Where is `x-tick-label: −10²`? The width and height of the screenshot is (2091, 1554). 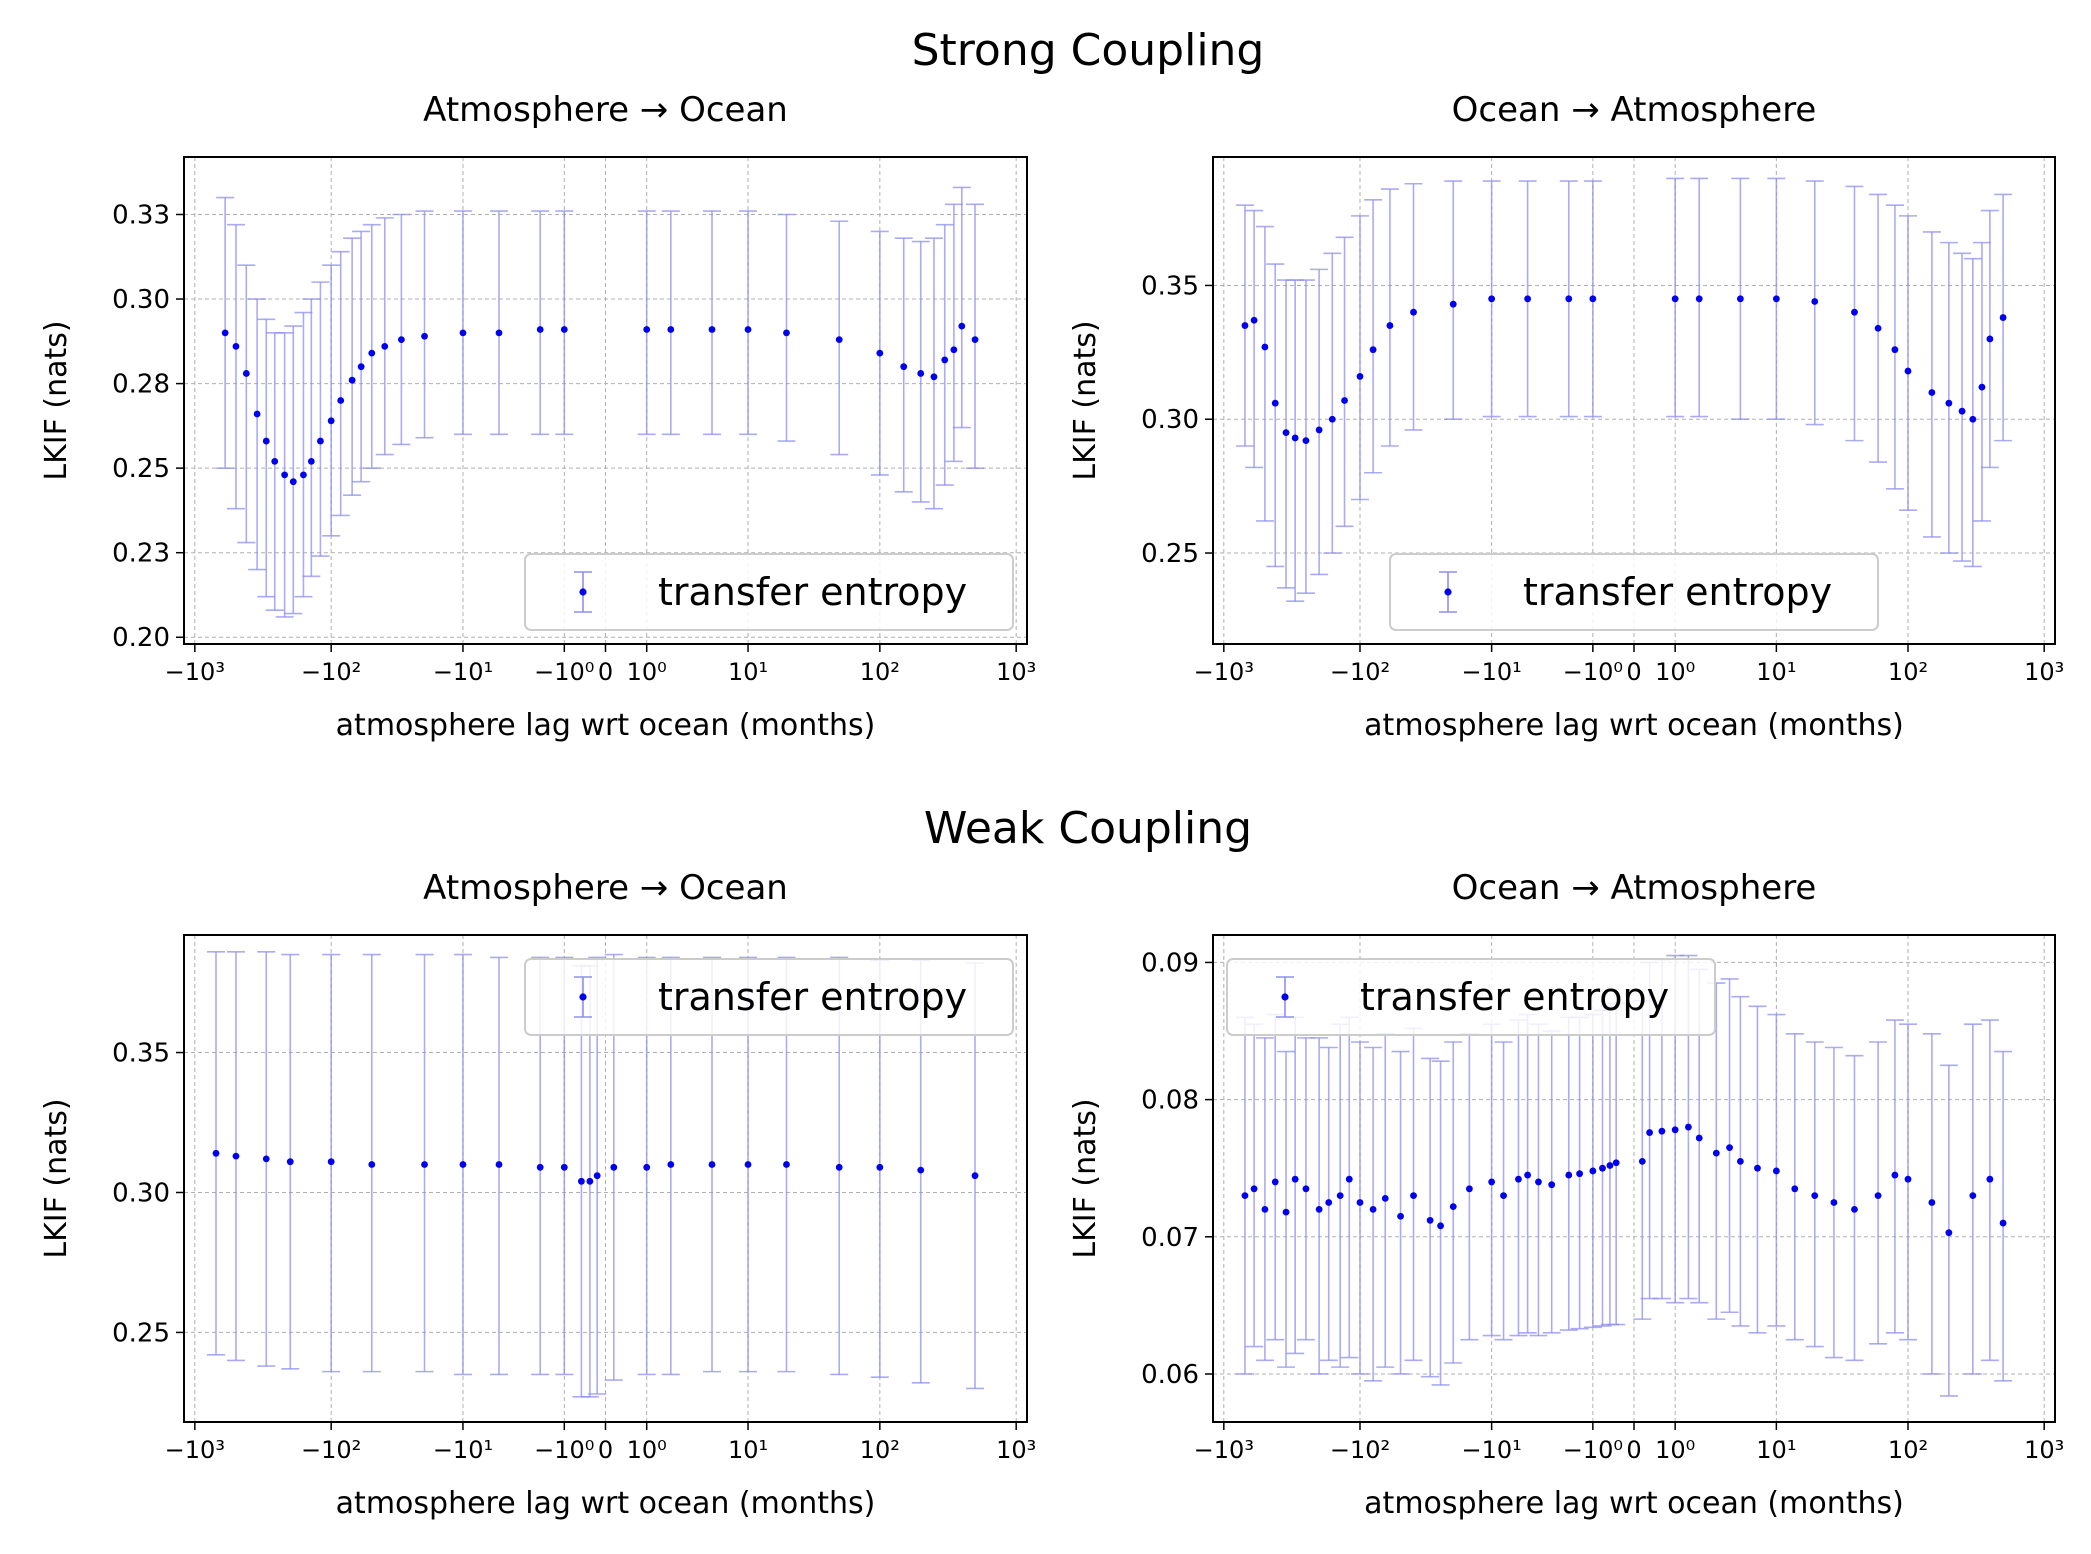
x-tick-label: −10² is located at coordinates (331, 1450).